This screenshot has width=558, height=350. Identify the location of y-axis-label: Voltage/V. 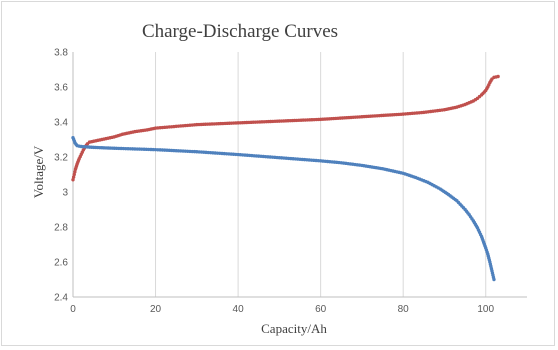
(38, 171).